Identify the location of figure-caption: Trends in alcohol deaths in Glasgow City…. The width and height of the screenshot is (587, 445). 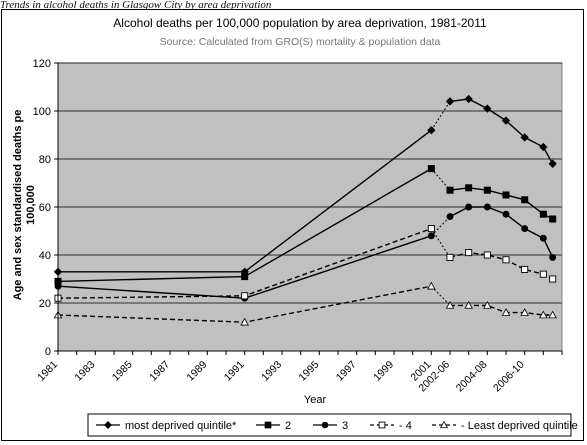
(136, 5).